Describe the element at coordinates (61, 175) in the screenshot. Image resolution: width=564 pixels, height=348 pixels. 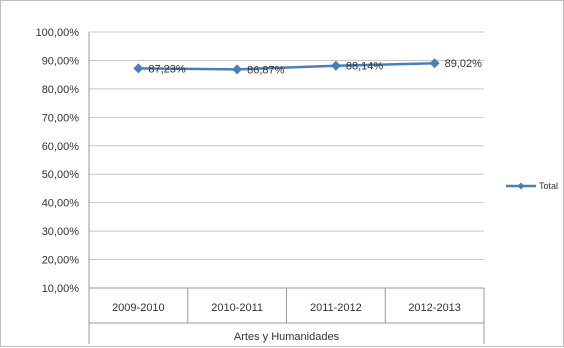
I see `y-tick-label: 50,00%` at that location.